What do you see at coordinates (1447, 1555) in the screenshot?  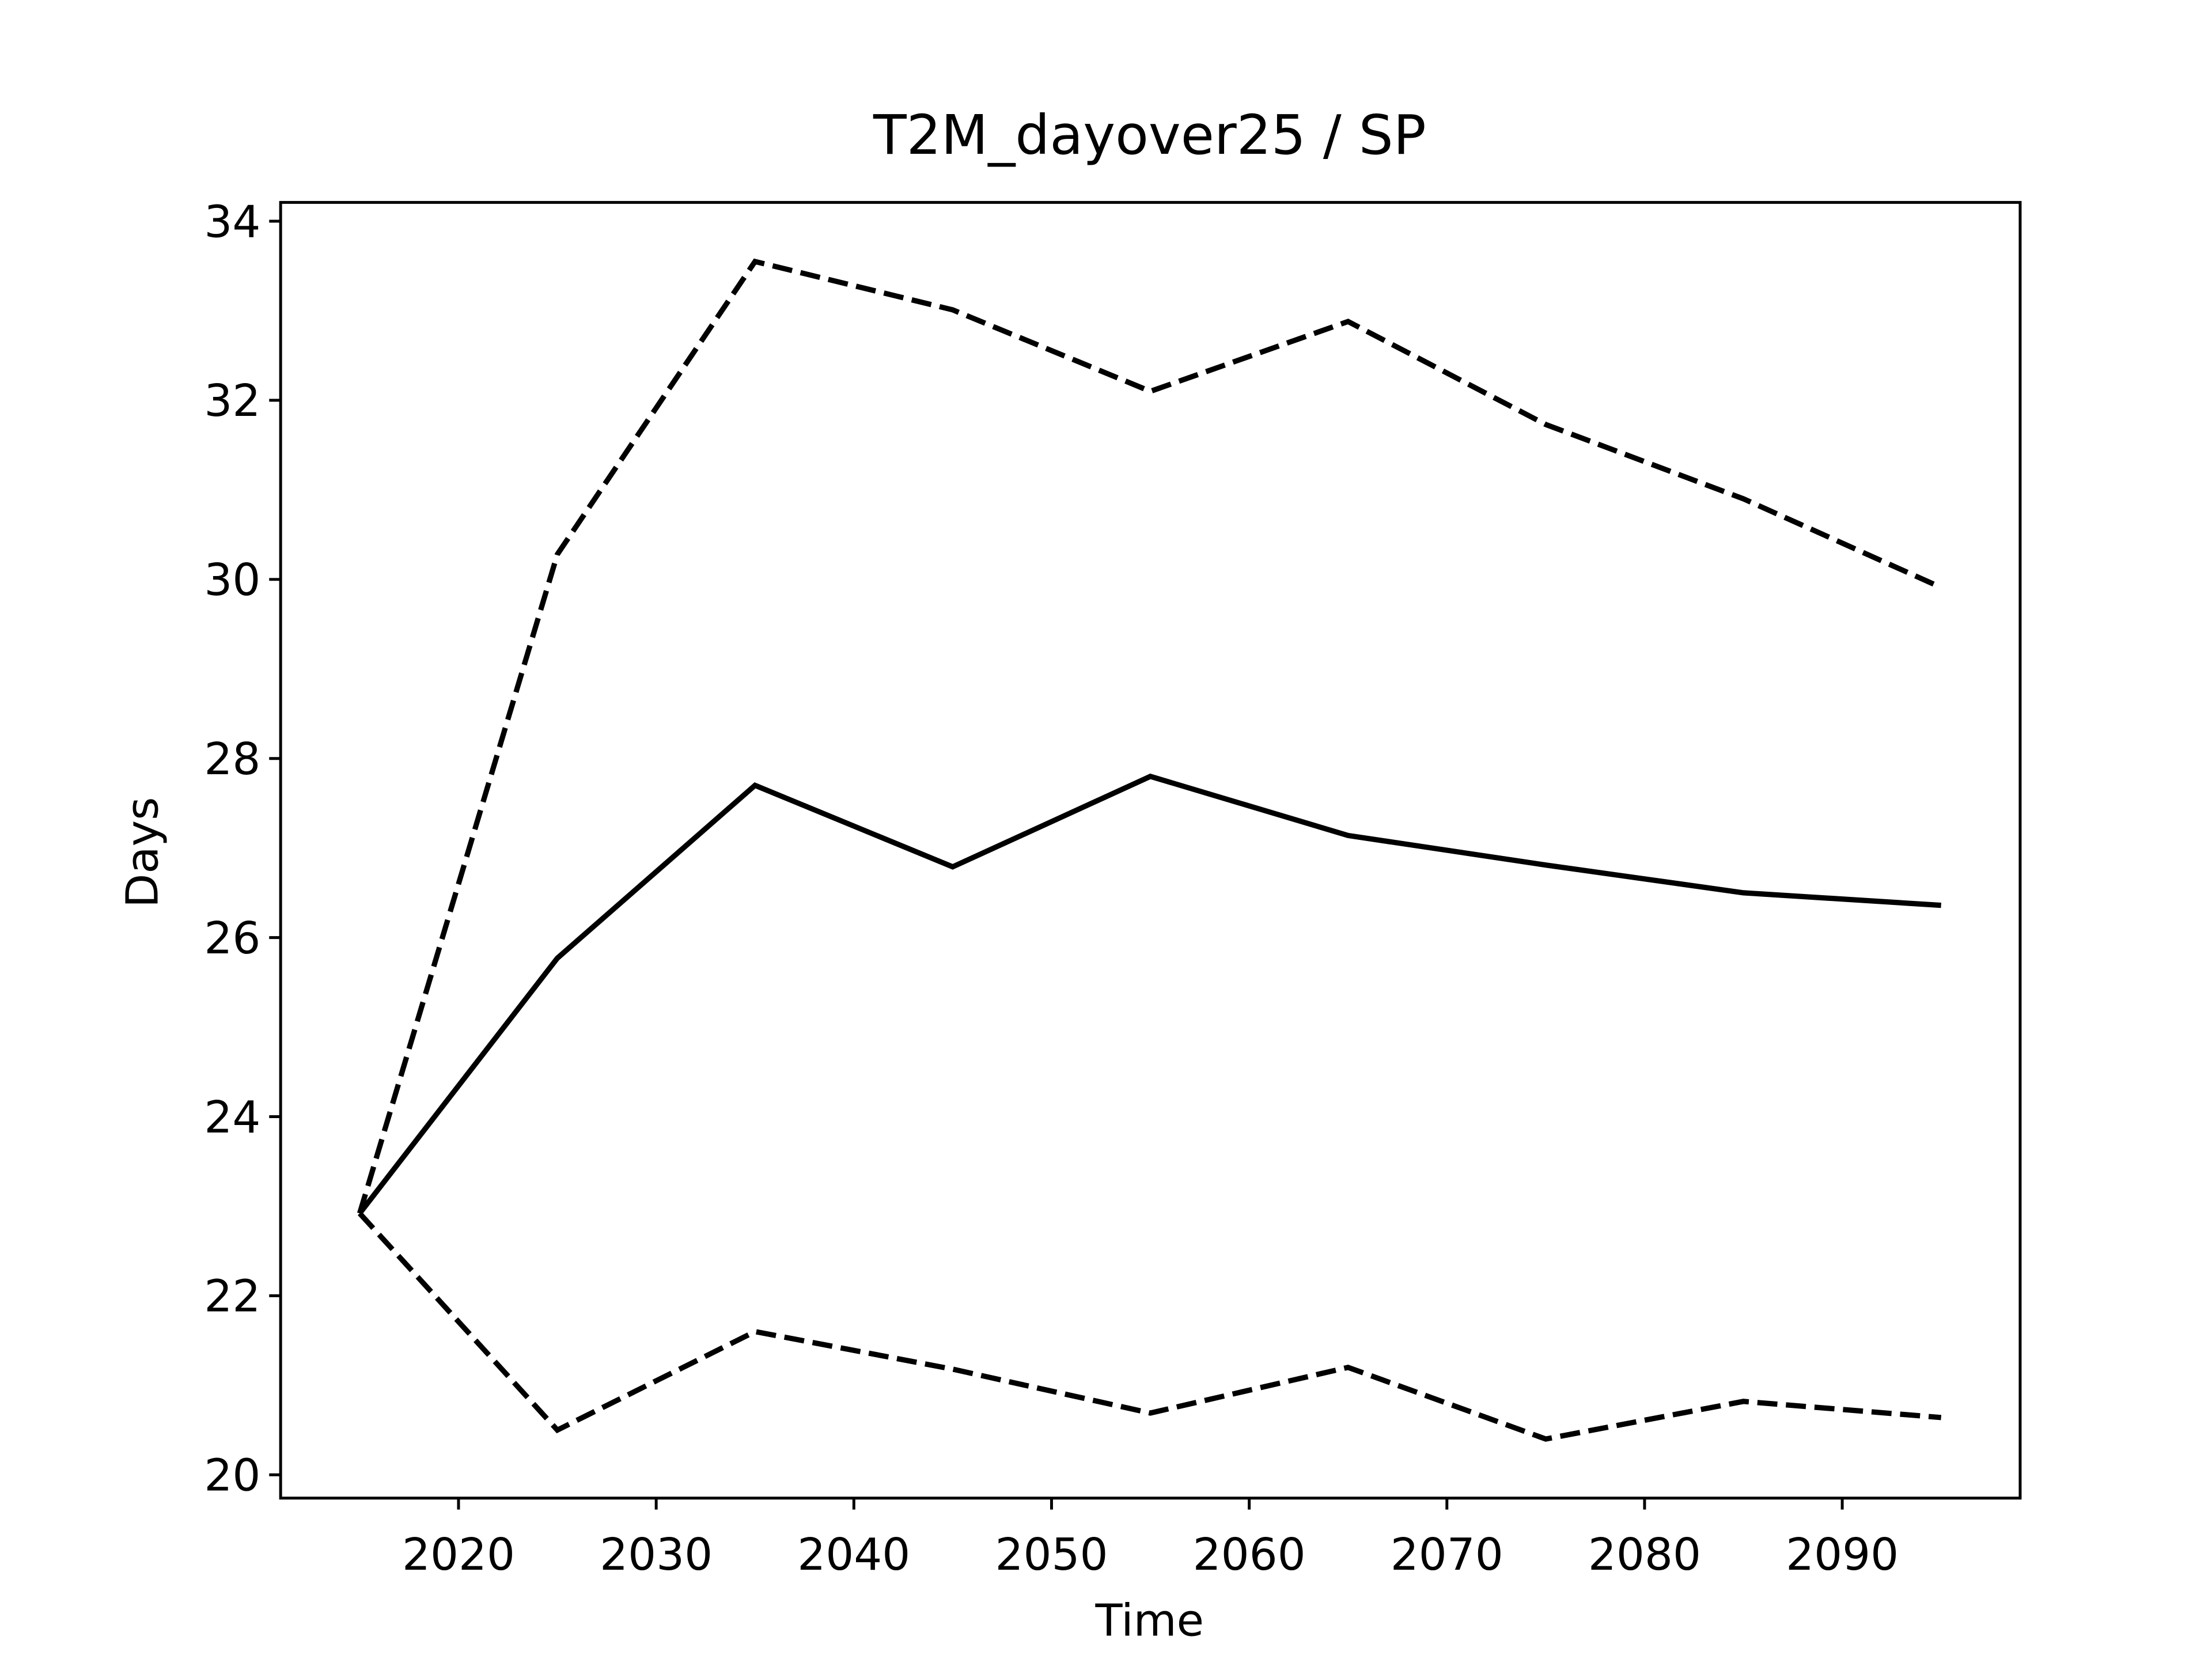 I see `x-tick-label: 2070` at bounding box center [1447, 1555].